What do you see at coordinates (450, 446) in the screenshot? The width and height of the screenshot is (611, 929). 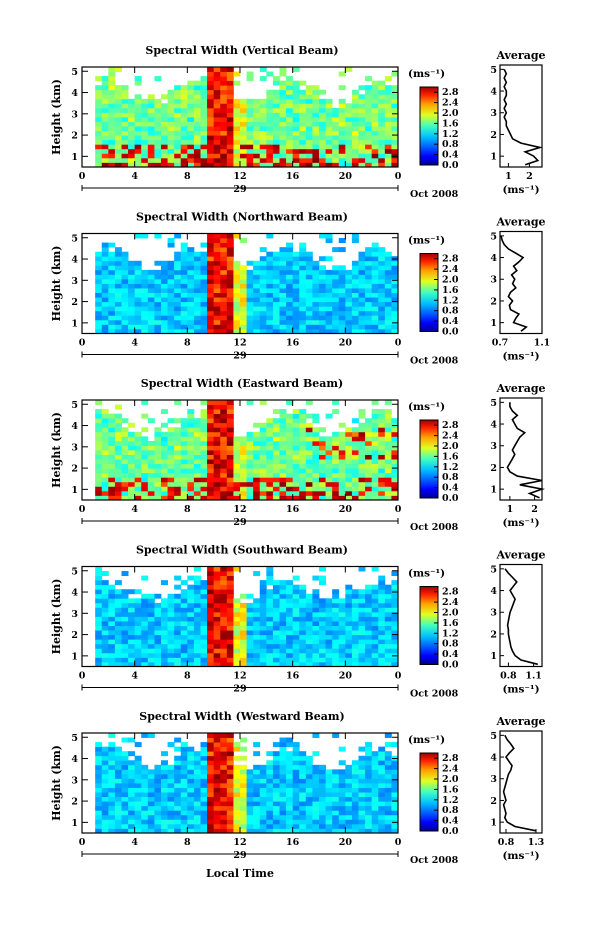 I see `colorbar-tick-label: 2.0` at bounding box center [450, 446].